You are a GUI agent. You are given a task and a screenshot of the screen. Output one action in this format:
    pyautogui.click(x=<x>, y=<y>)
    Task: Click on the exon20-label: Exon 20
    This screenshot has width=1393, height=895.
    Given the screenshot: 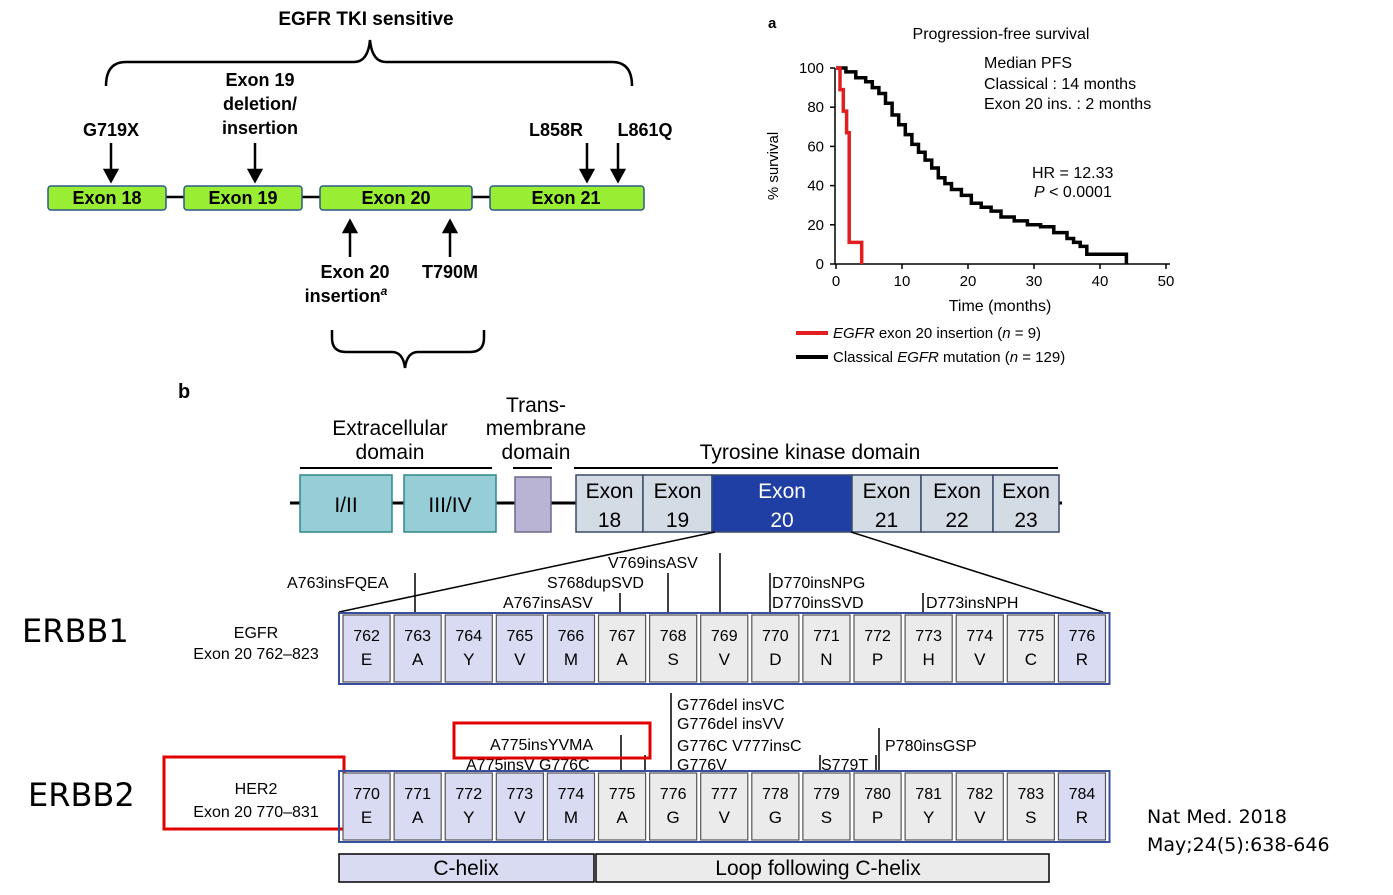 What is the action you would take?
    pyautogui.click(x=395, y=198)
    